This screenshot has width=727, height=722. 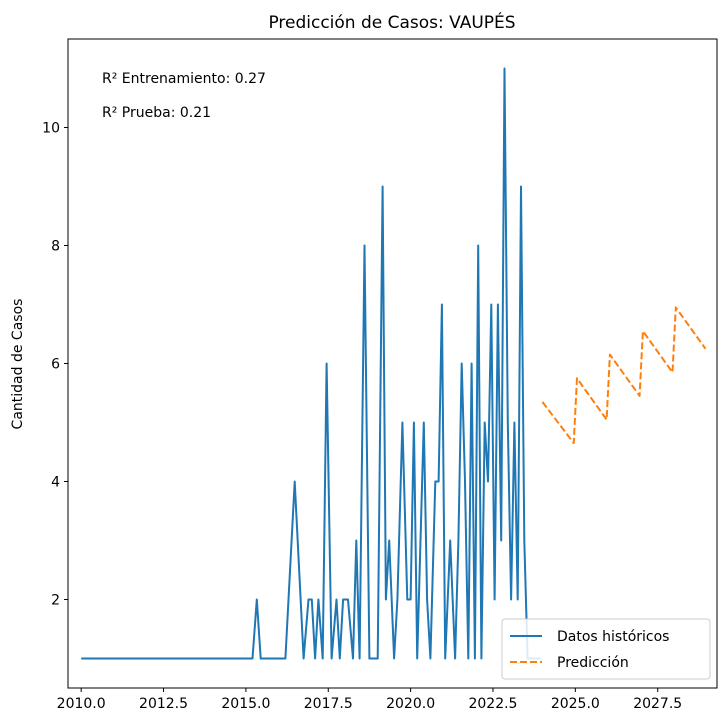 I want to click on x-tick-label: 2020.0, so click(x=410, y=704).